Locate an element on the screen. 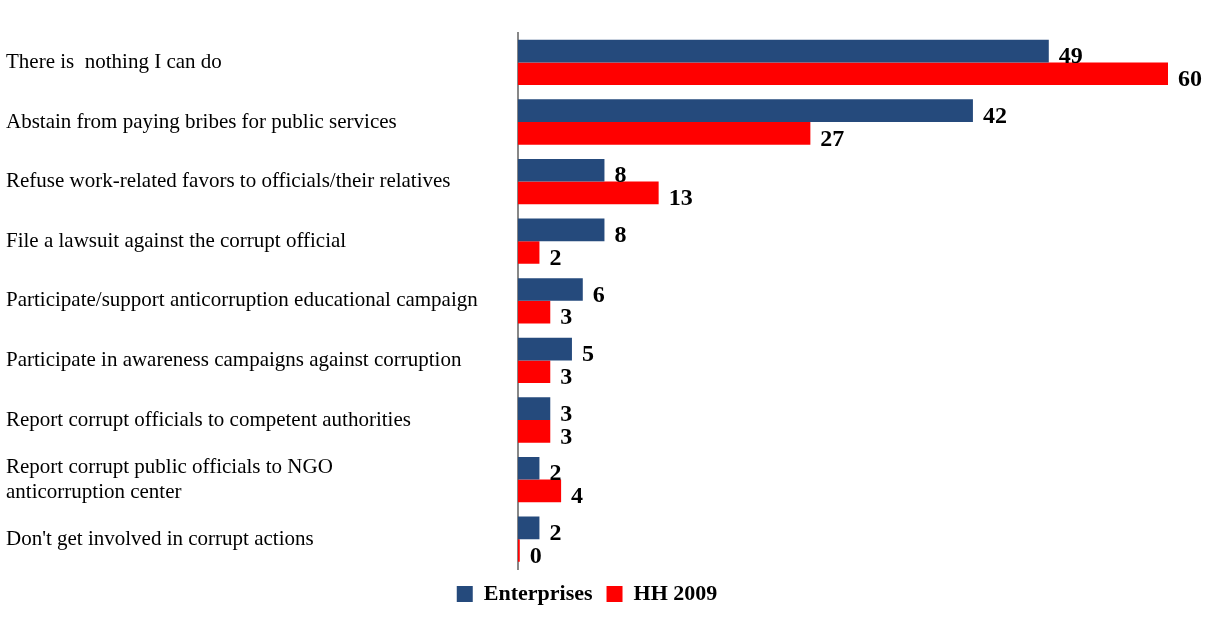 Image resolution: width=1226 pixels, height=619 pixels. data-label: 42 is located at coordinates (994, 114).